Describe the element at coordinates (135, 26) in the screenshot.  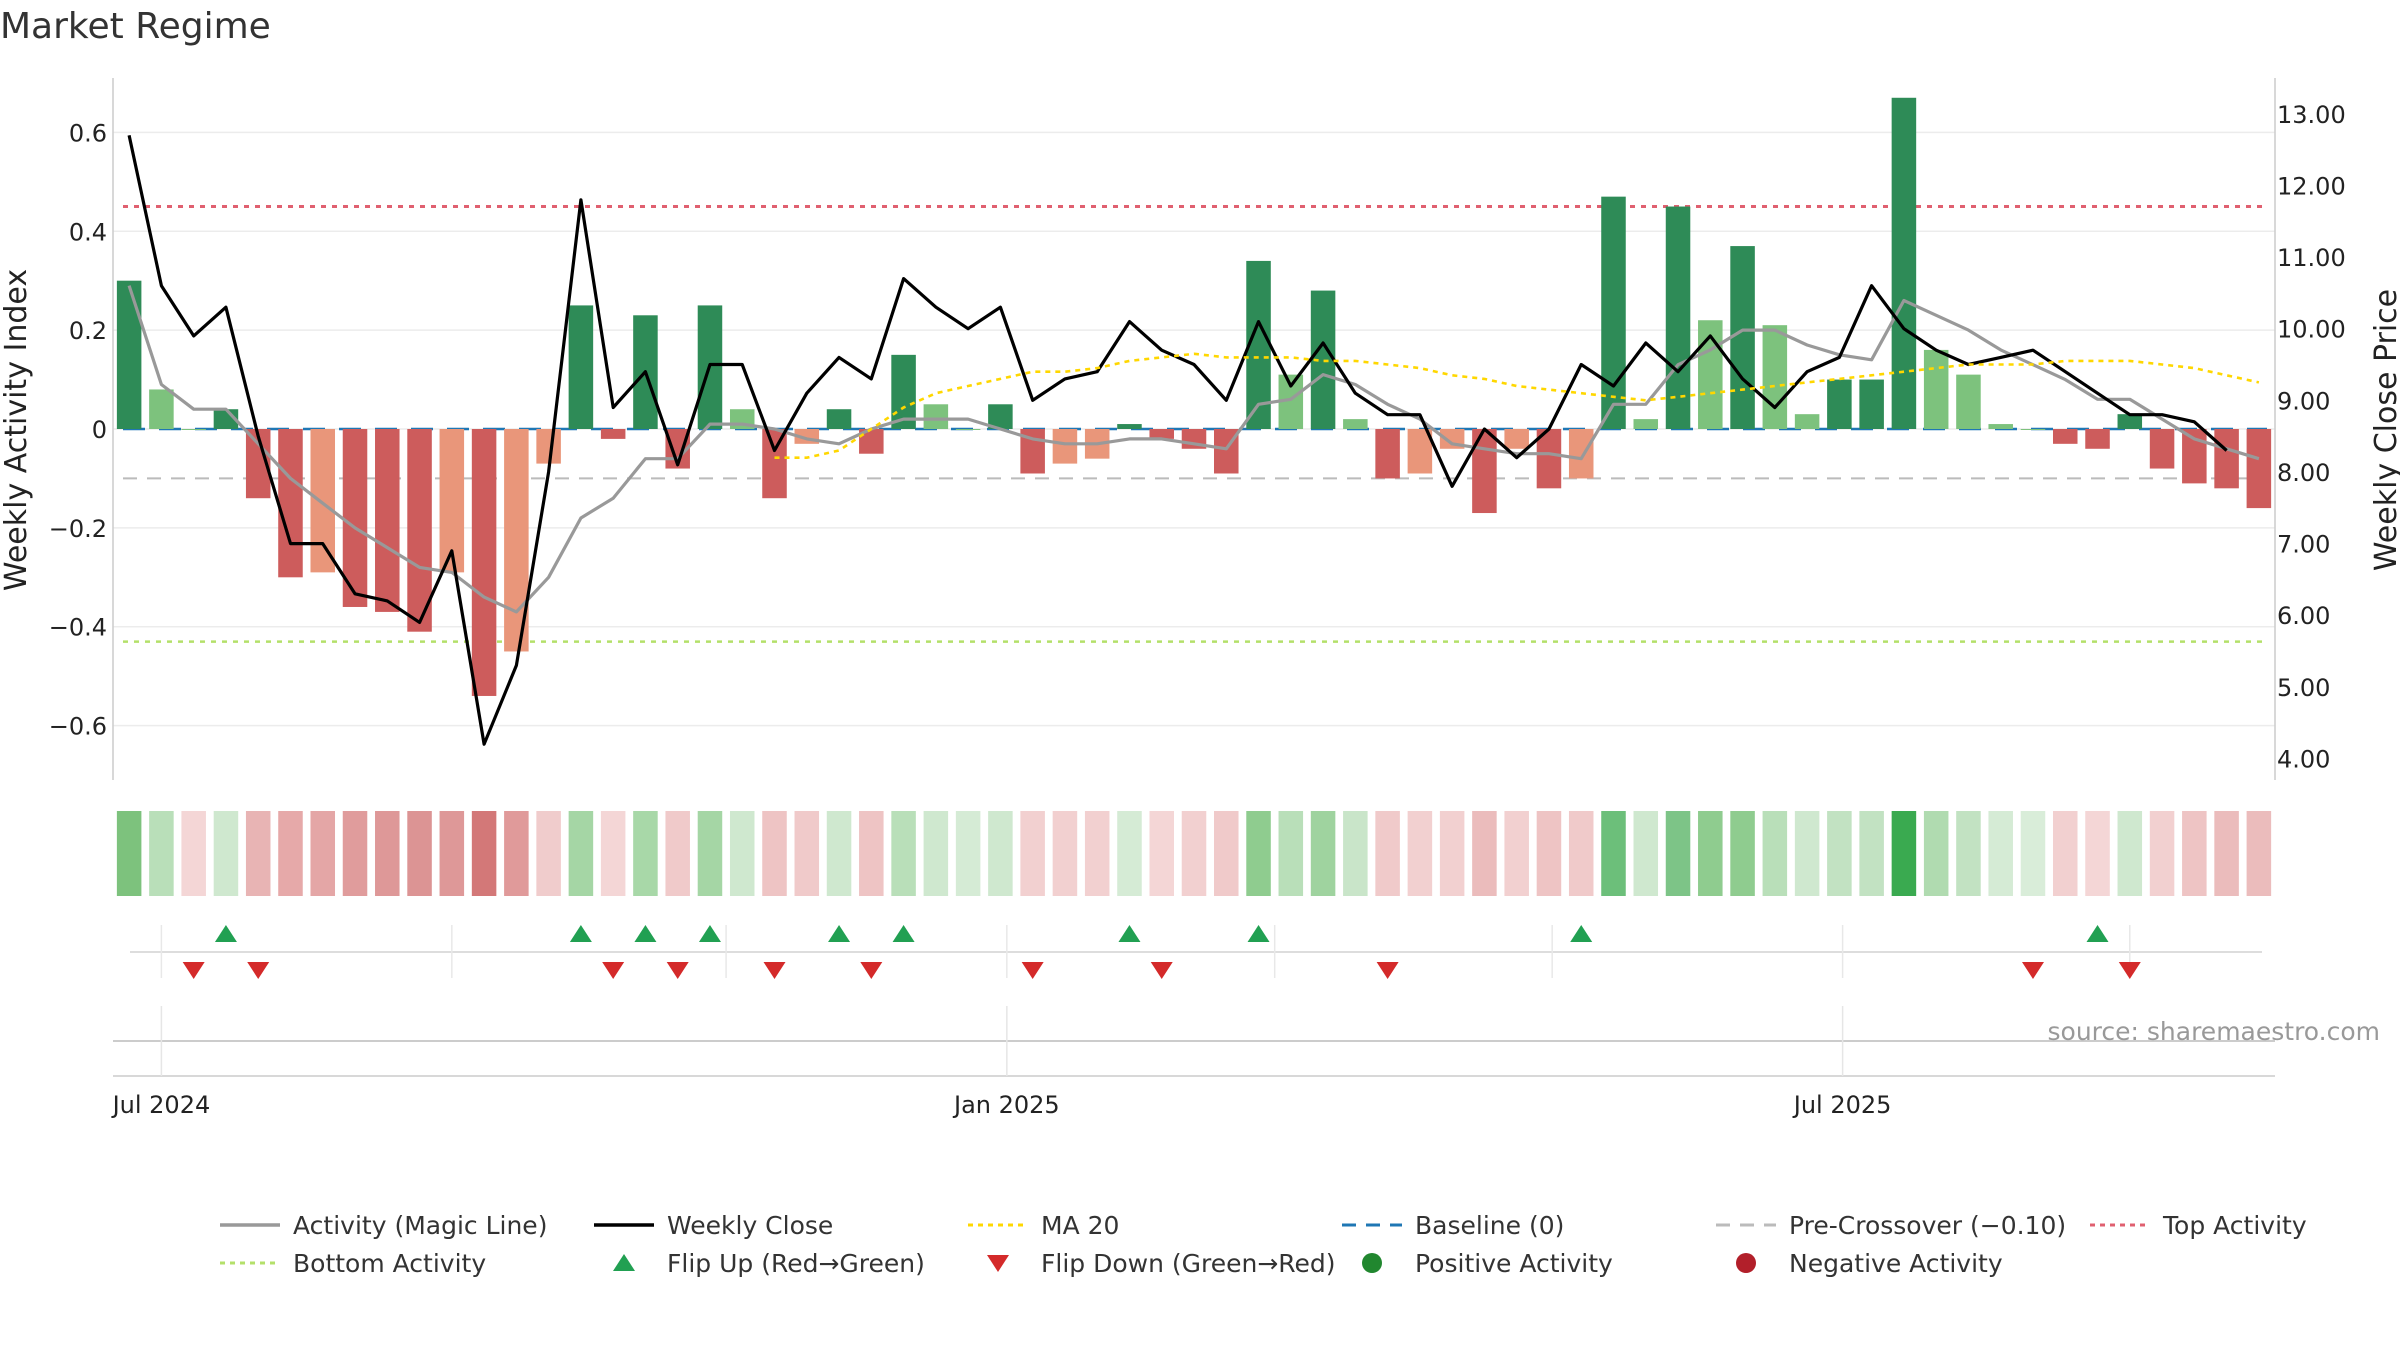
I see `chart-title: Market Regime` at that location.